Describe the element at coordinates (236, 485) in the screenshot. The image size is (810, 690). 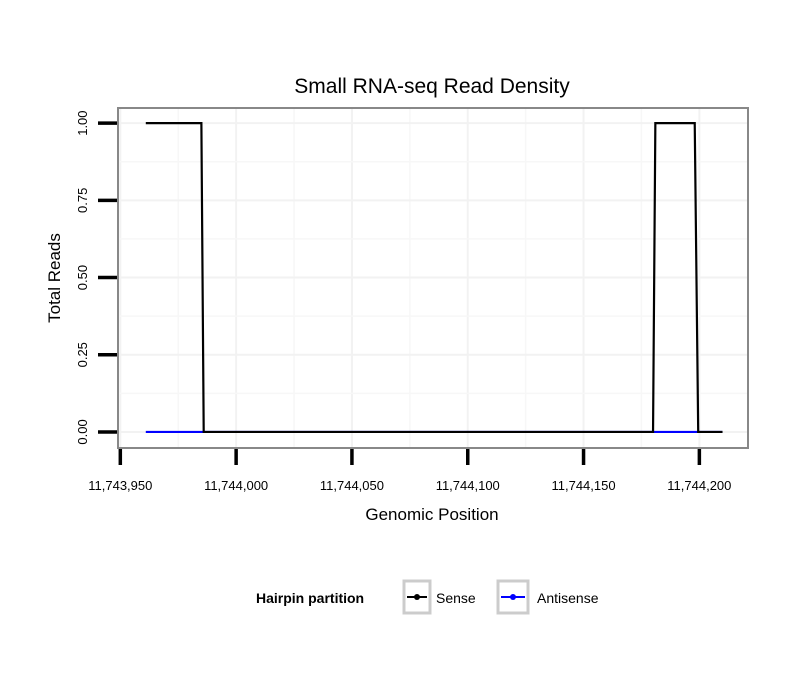
I see `x-tick-label: 11,744,000` at that location.